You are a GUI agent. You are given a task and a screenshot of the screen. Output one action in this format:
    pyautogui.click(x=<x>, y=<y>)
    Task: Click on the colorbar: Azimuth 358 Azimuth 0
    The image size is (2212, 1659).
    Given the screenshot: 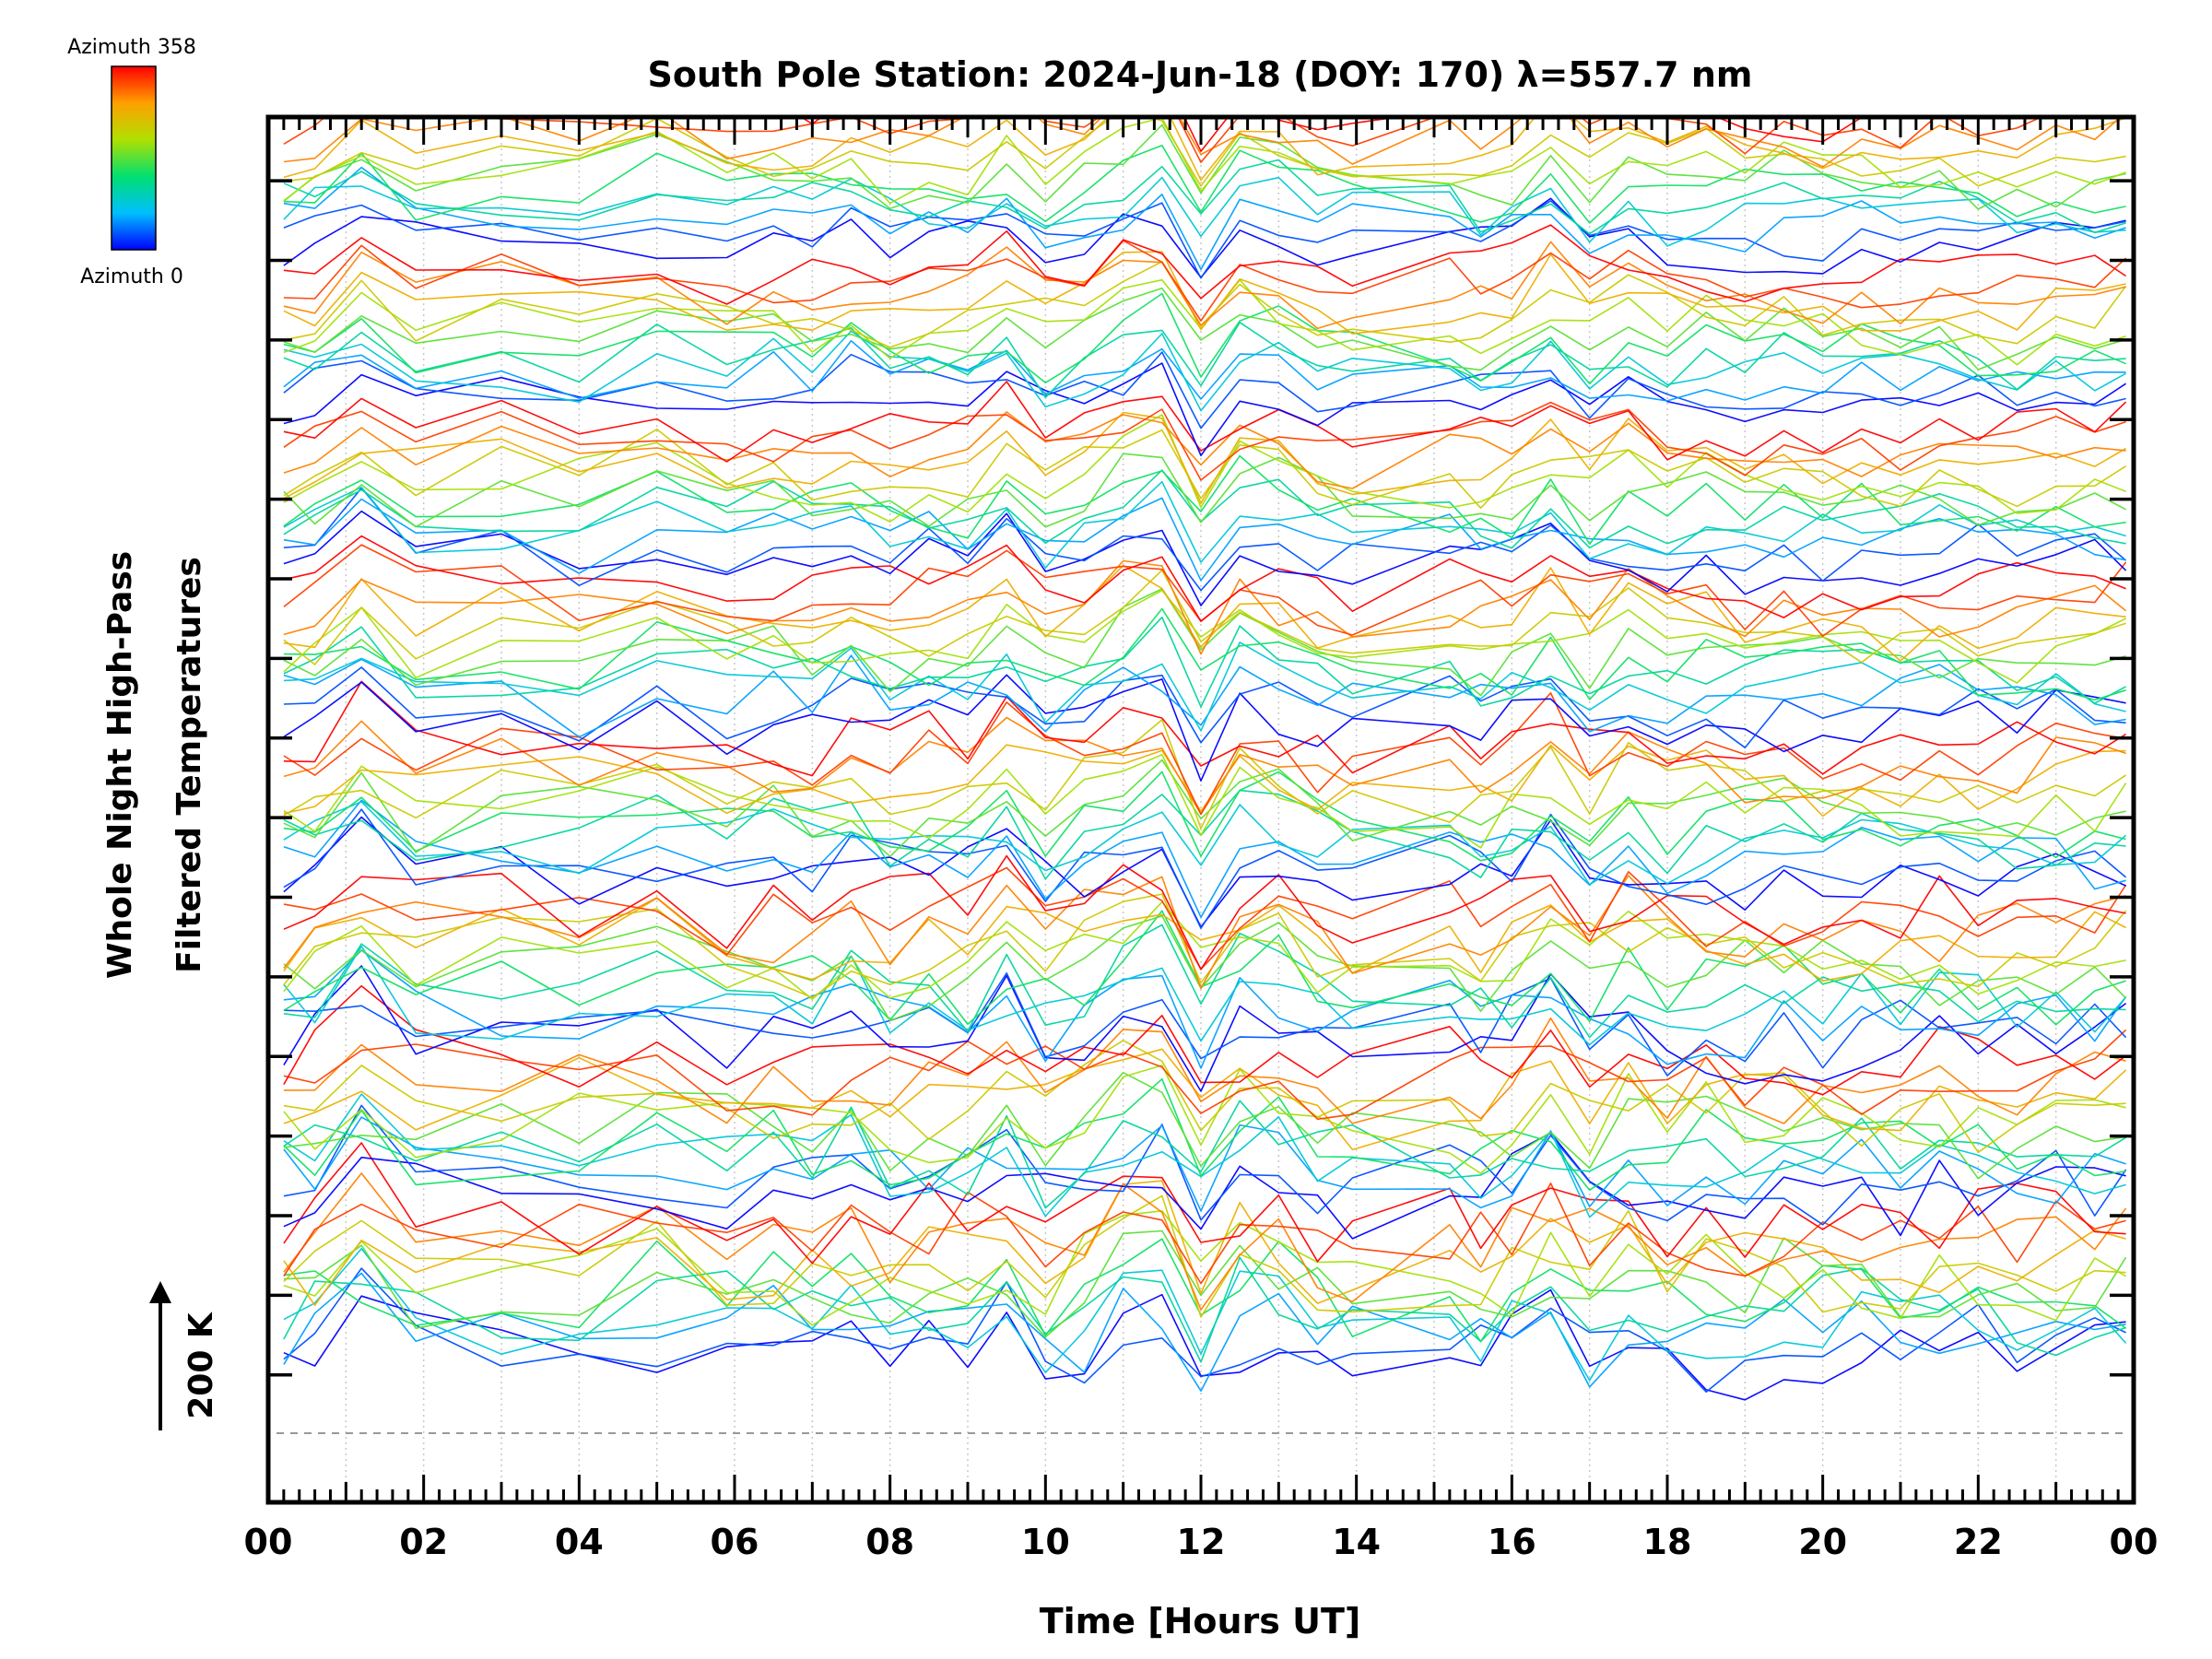 What is the action you would take?
    pyautogui.click(x=131, y=162)
    